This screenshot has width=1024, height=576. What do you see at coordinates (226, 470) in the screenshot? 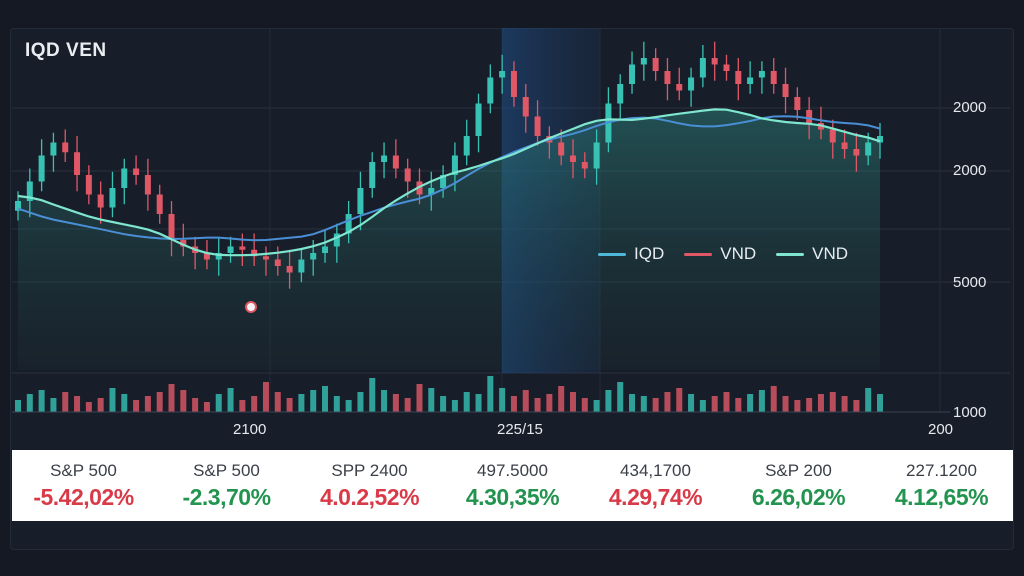
I see `ticker-name: S&P 500` at bounding box center [226, 470].